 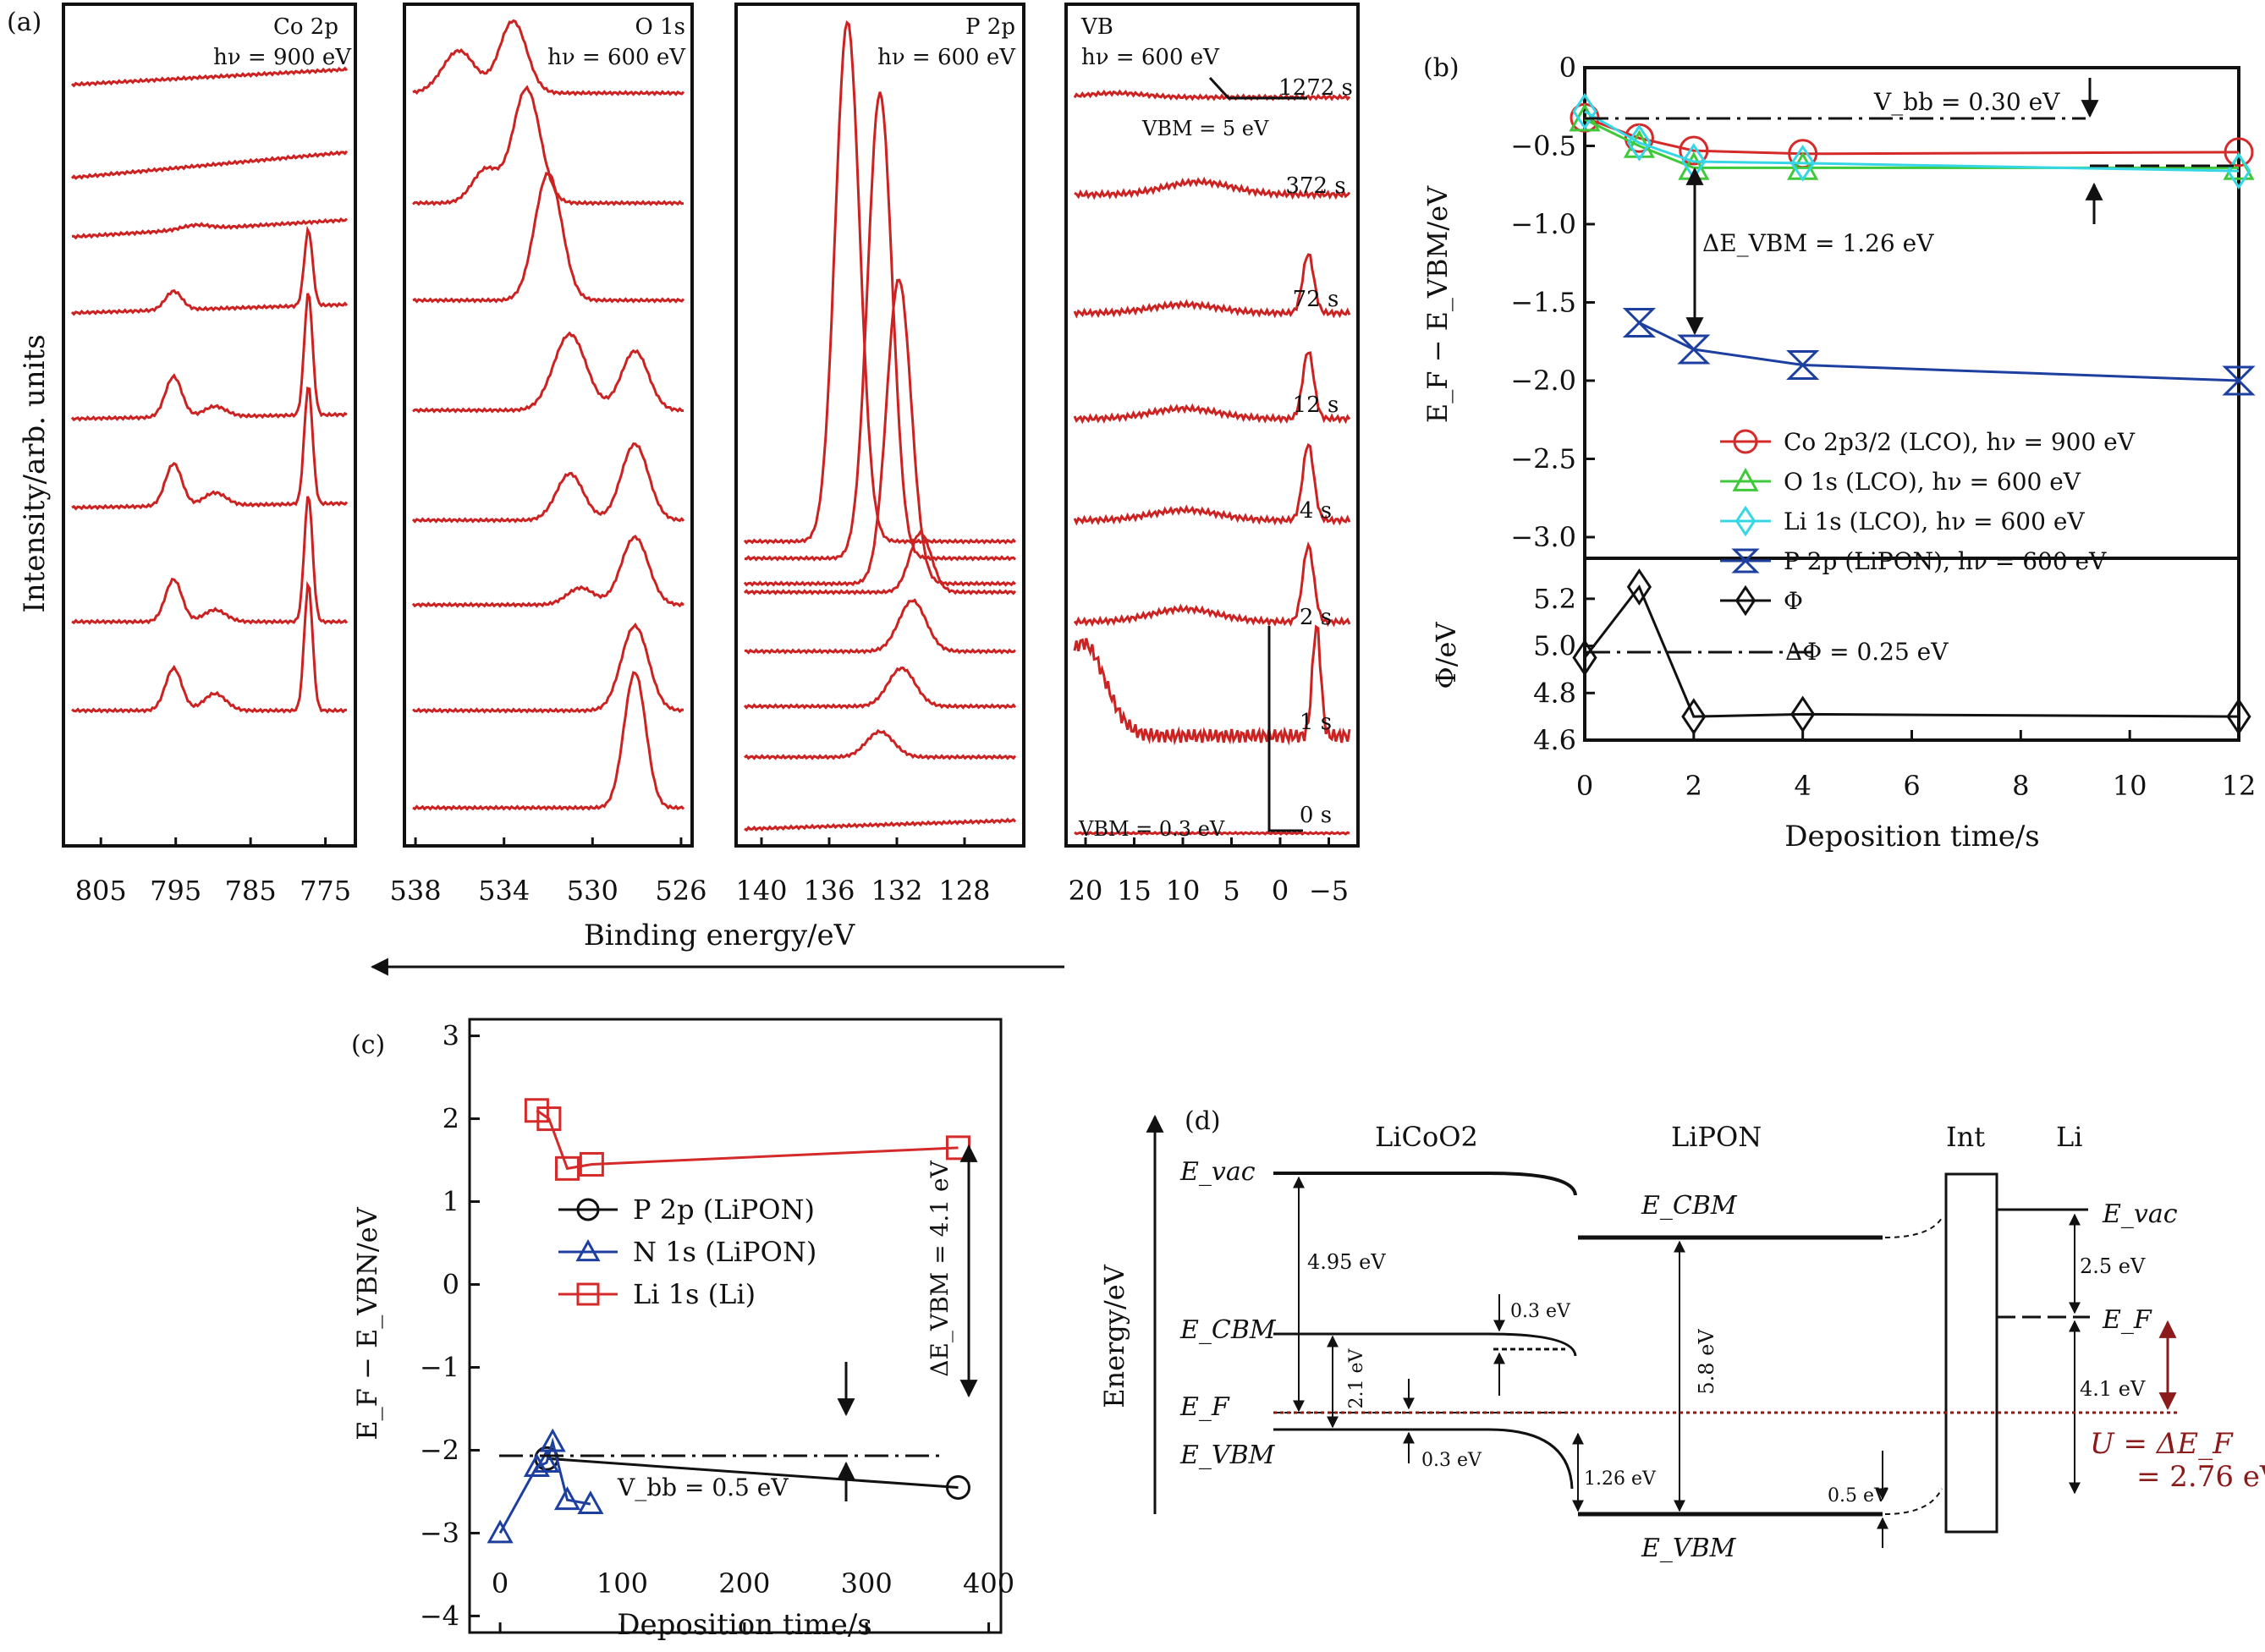 I want to click on panel-a-ylabel: Intensity/arb. units, so click(x=35, y=473).